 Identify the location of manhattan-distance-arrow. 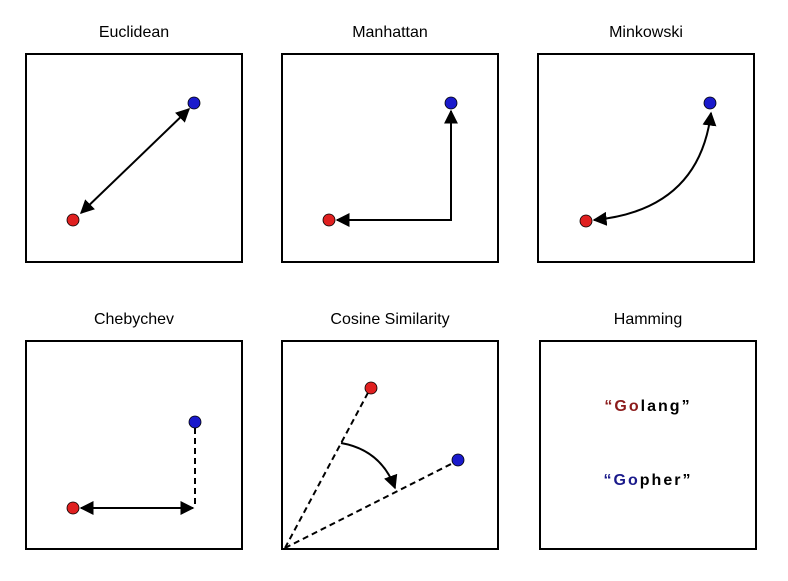
(396, 168).